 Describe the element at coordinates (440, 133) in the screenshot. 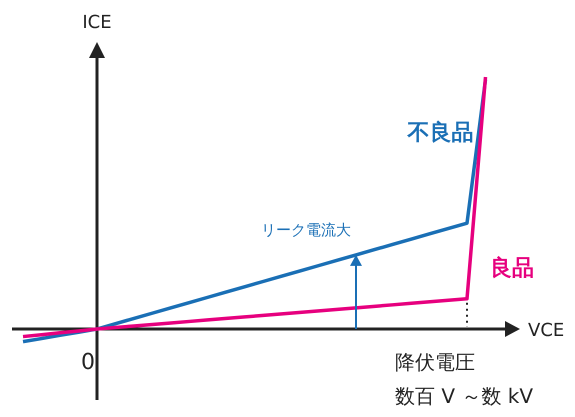

I see `series-label: 不良品` at that location.